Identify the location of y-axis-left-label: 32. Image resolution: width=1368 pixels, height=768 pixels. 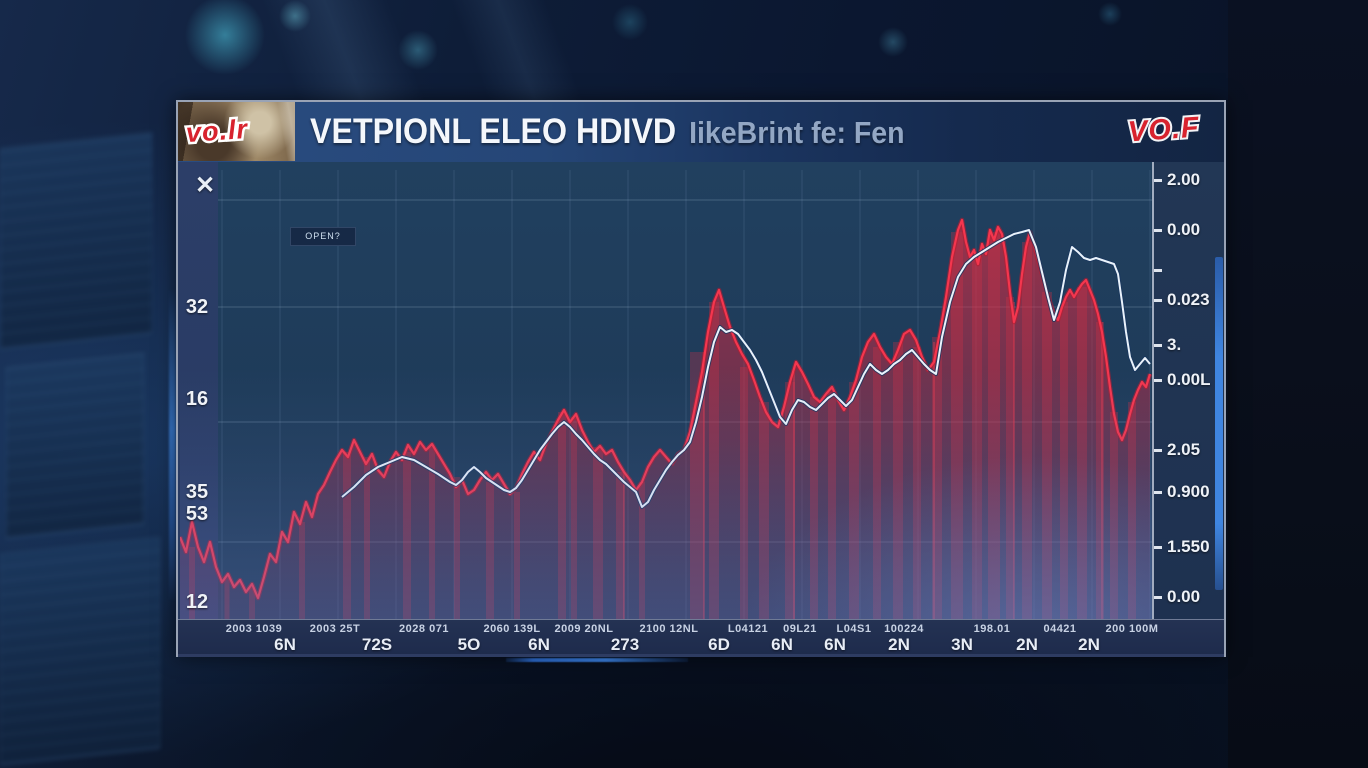
(197, 307).